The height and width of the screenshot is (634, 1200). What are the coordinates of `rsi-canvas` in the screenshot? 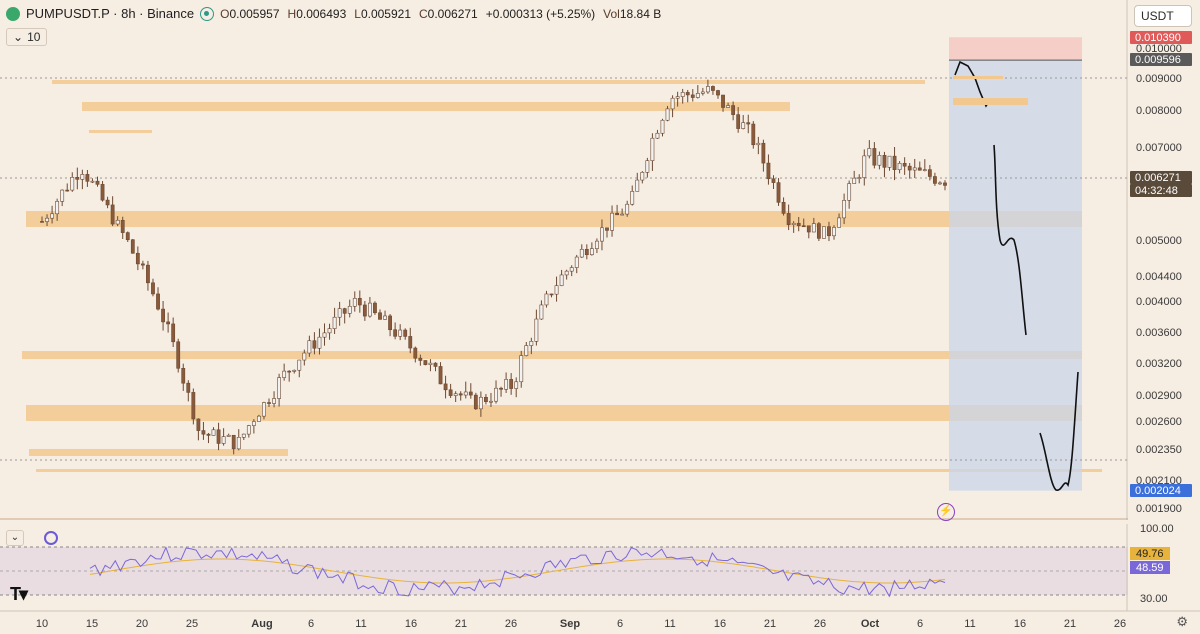 It's located at (564, 567).